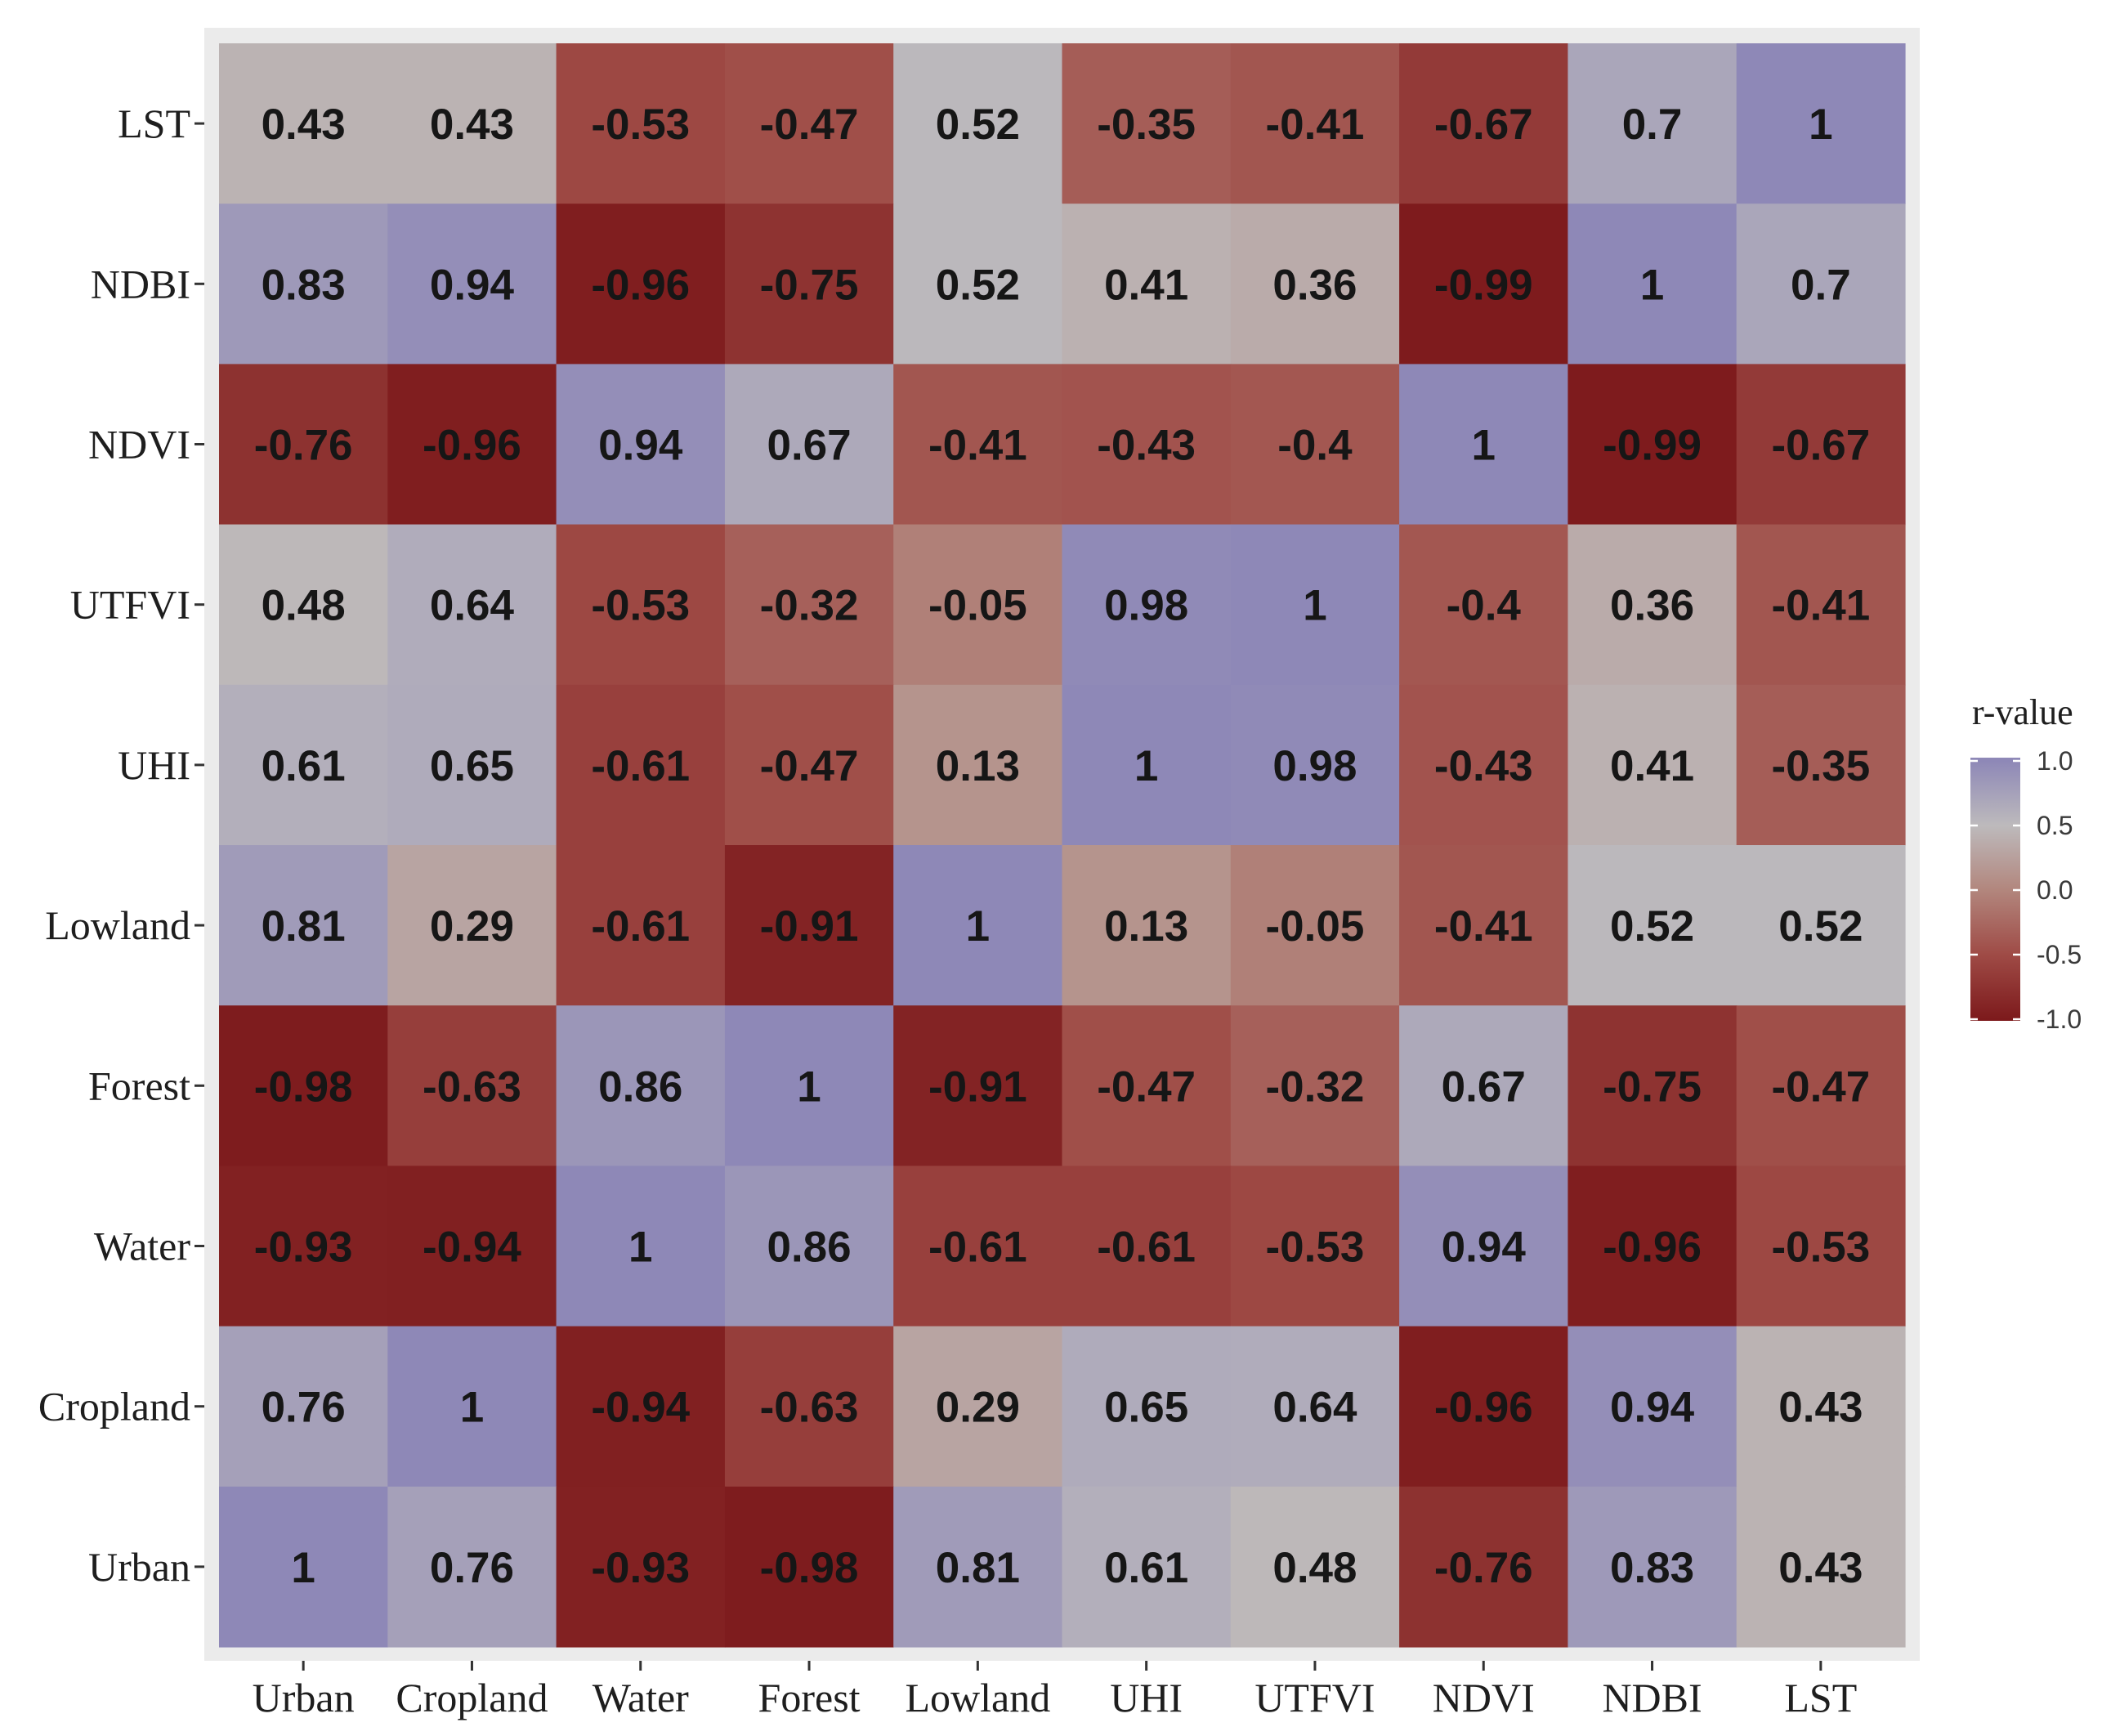 Image resolution: width=2102 pixels, height=1736 pixels. I want to click on cell-value-urban-ndbi: 0.83, so click(1652, 1568).